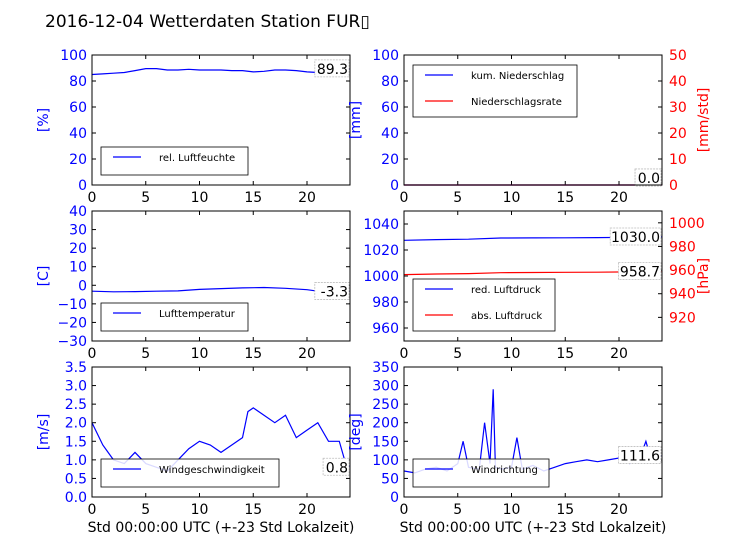  What do you see at coordinates (356, 431) in the screenshot?
I see `y-axis-label: [deg]` at bounding box center [356, 431].